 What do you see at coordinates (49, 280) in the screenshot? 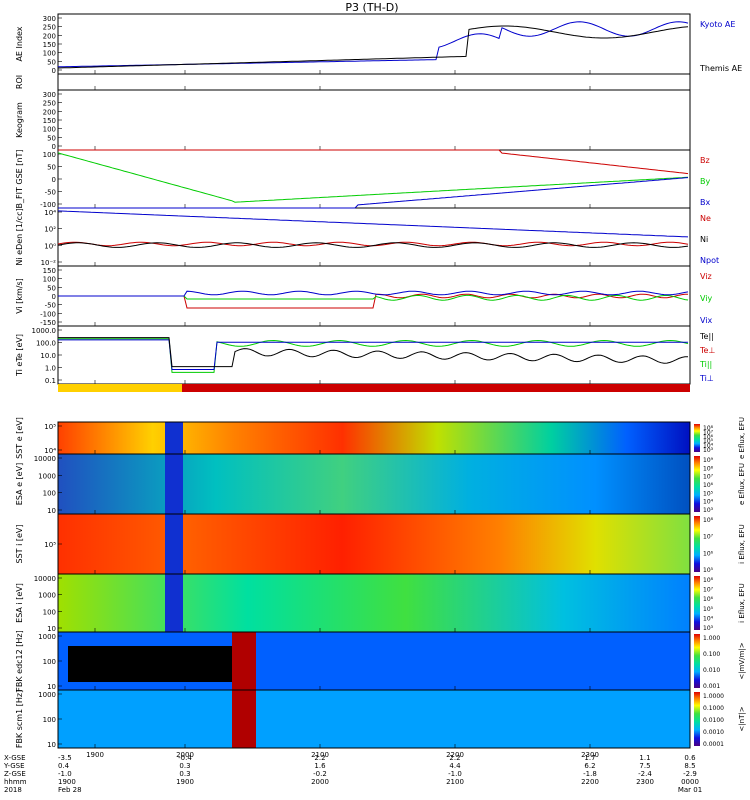
I see `ytick-vi: 100` at bounding box center [49, 280].